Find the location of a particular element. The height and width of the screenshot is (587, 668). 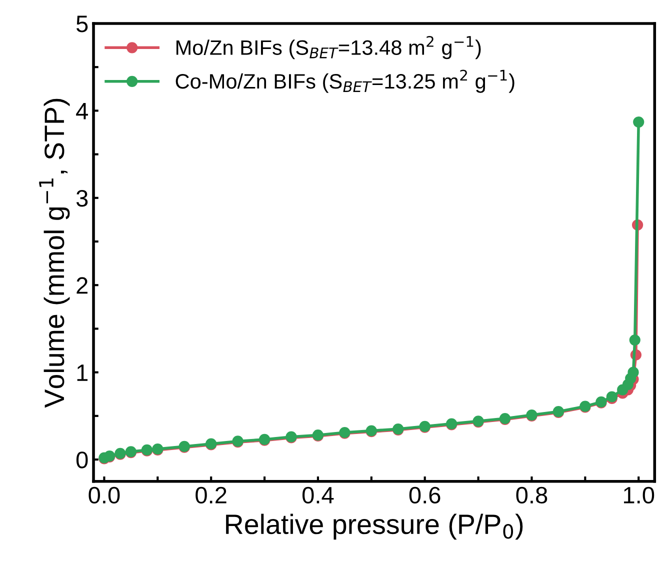

y-tick-label: 0 is located at coordinates (82, 460).